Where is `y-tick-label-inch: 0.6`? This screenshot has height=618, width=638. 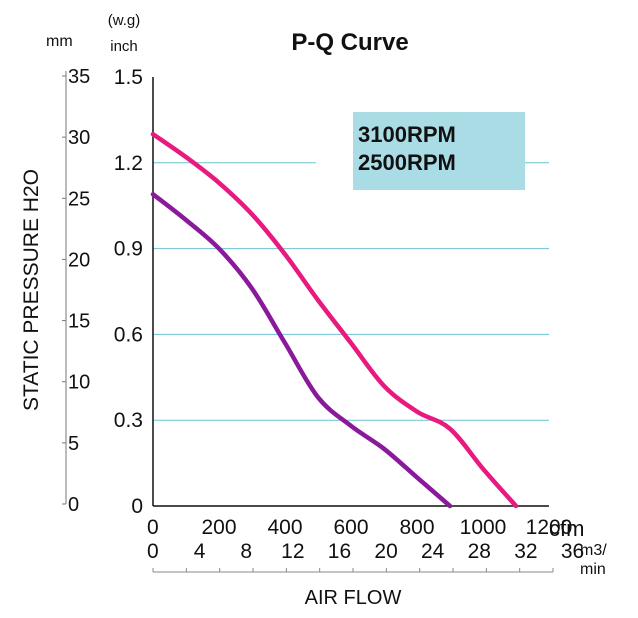
y-tick-label-inch: 0.6 is located at coordinates (128, 334).